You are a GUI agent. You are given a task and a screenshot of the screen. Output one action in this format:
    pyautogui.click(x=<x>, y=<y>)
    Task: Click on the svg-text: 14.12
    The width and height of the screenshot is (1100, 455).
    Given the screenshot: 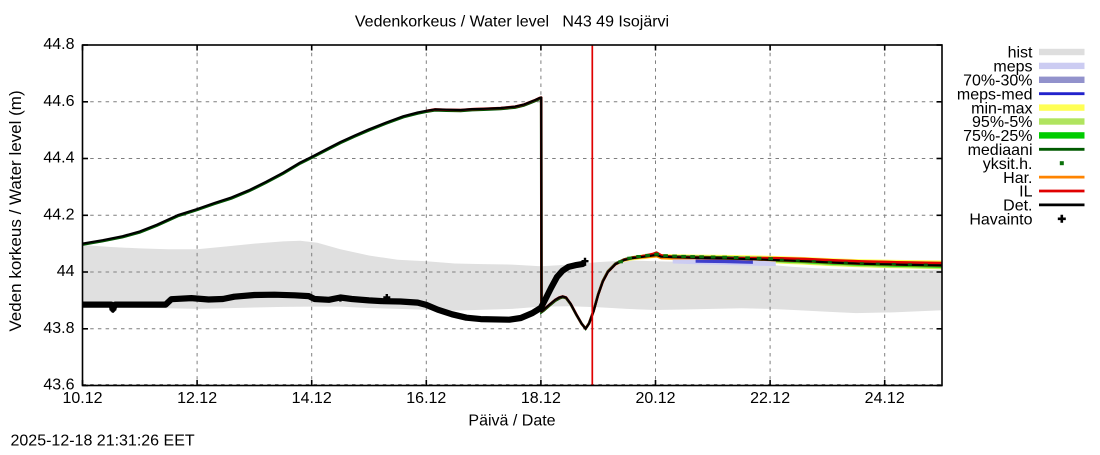 What is the action you would take?
    pyautogui.click(x=312, y=398)
    